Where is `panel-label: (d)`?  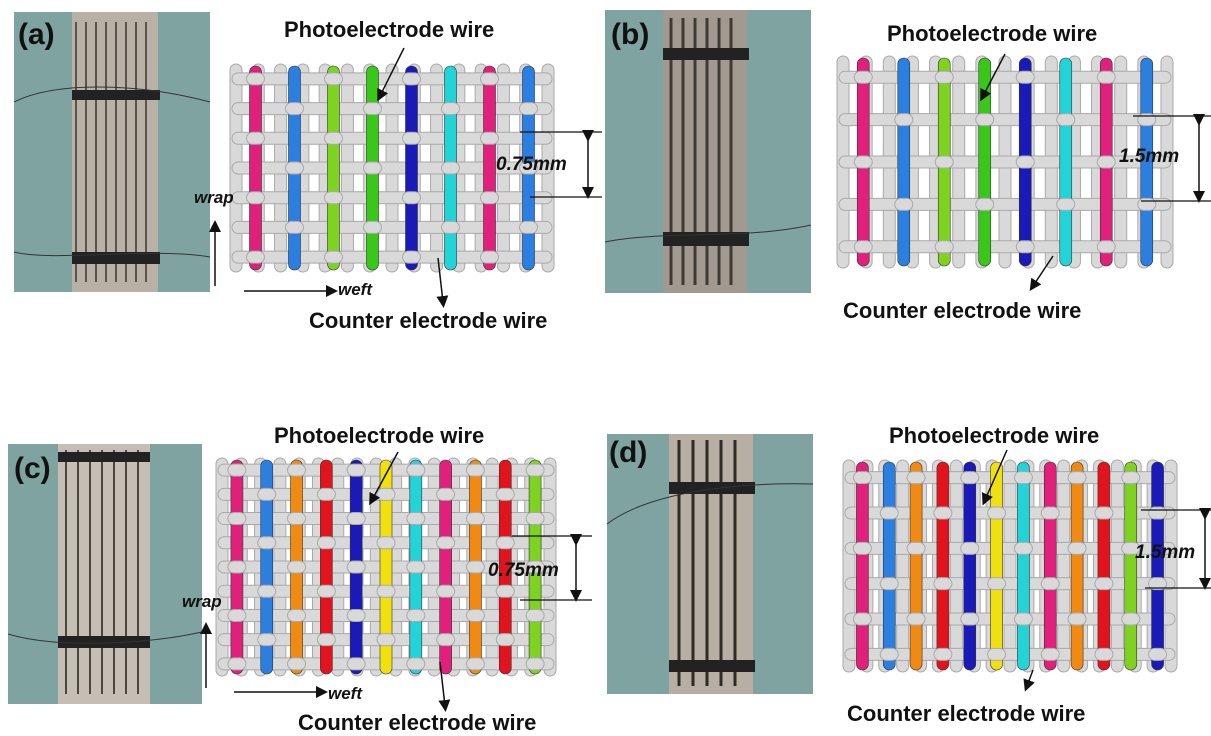
panel-label: (d) is located at coordinates (628, 452).